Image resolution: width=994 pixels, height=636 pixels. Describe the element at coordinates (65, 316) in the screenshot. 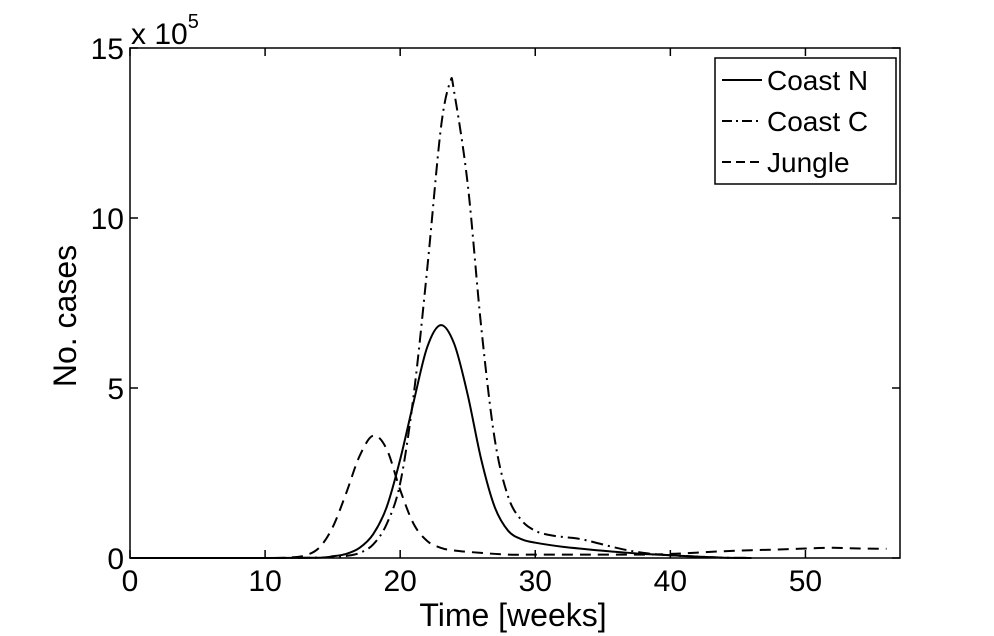

I see `y-axis-label: No. cases` at that location.